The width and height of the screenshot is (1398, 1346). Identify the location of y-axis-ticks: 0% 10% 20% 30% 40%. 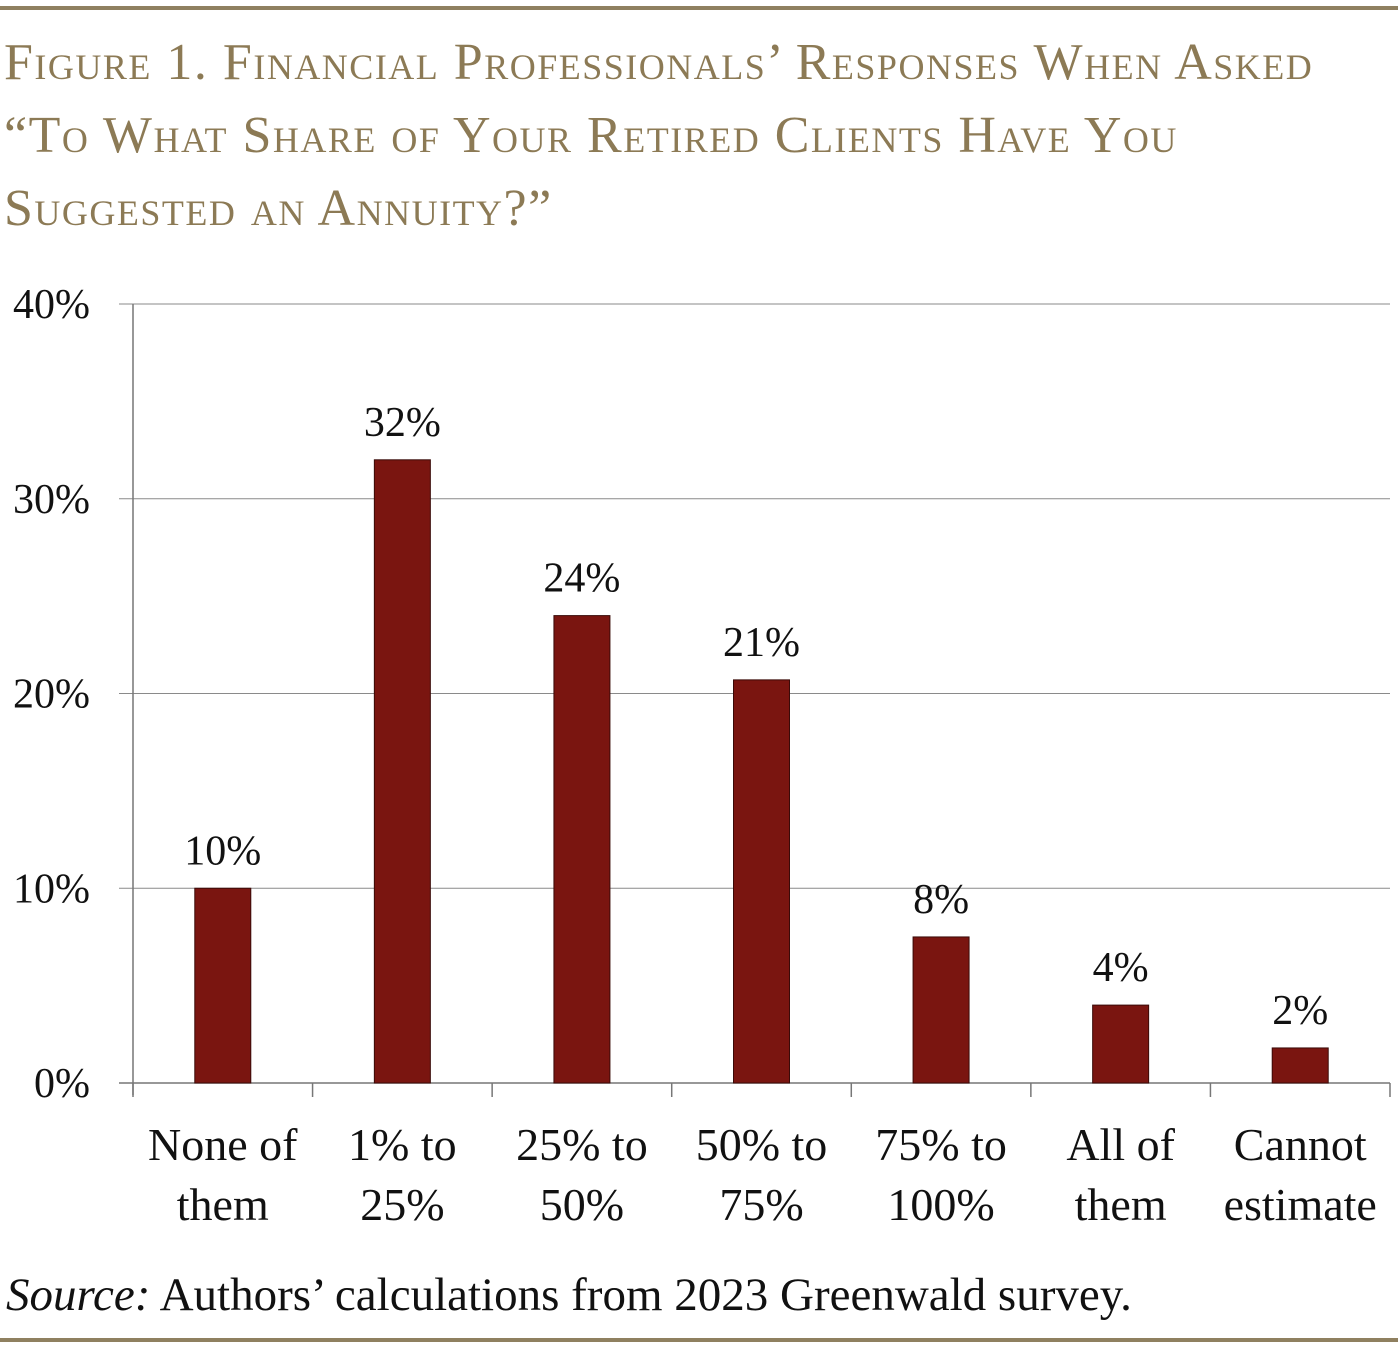
(51, 694).